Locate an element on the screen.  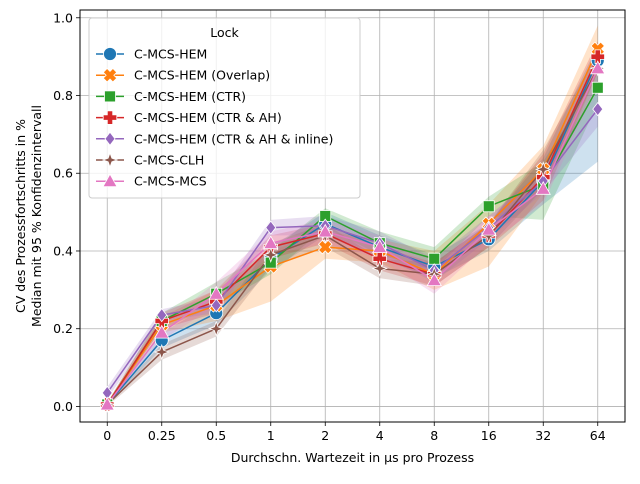
legend-item: C-MCS-HEM (CTR & AH & inline) is located at coordinates (214, 138).